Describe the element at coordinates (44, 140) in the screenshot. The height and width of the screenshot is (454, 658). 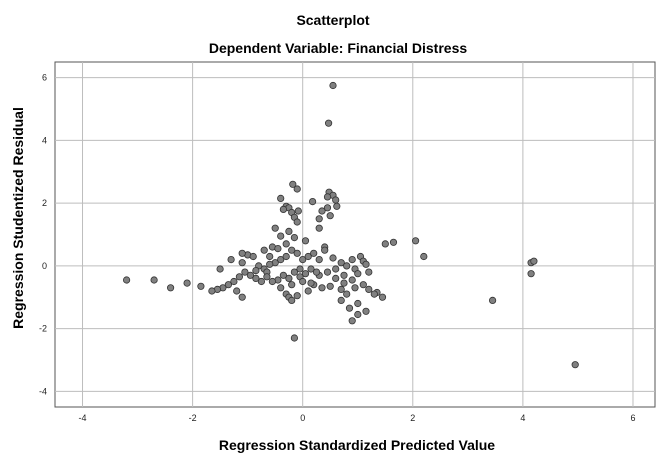
I see `y-tick-label-4: 4` at that location.